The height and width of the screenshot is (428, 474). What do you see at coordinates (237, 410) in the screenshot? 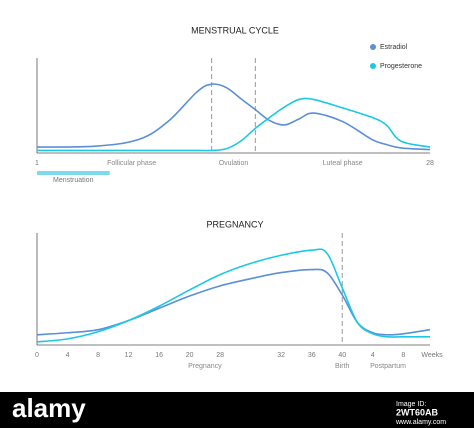
I see `watermark-band` at bounding box center [237, 410].